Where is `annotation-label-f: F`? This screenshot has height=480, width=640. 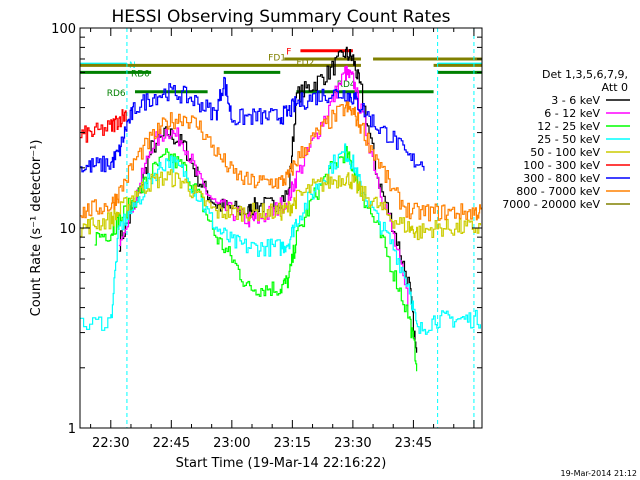 annotation-label-f: F is located at coordinates (288, 53).